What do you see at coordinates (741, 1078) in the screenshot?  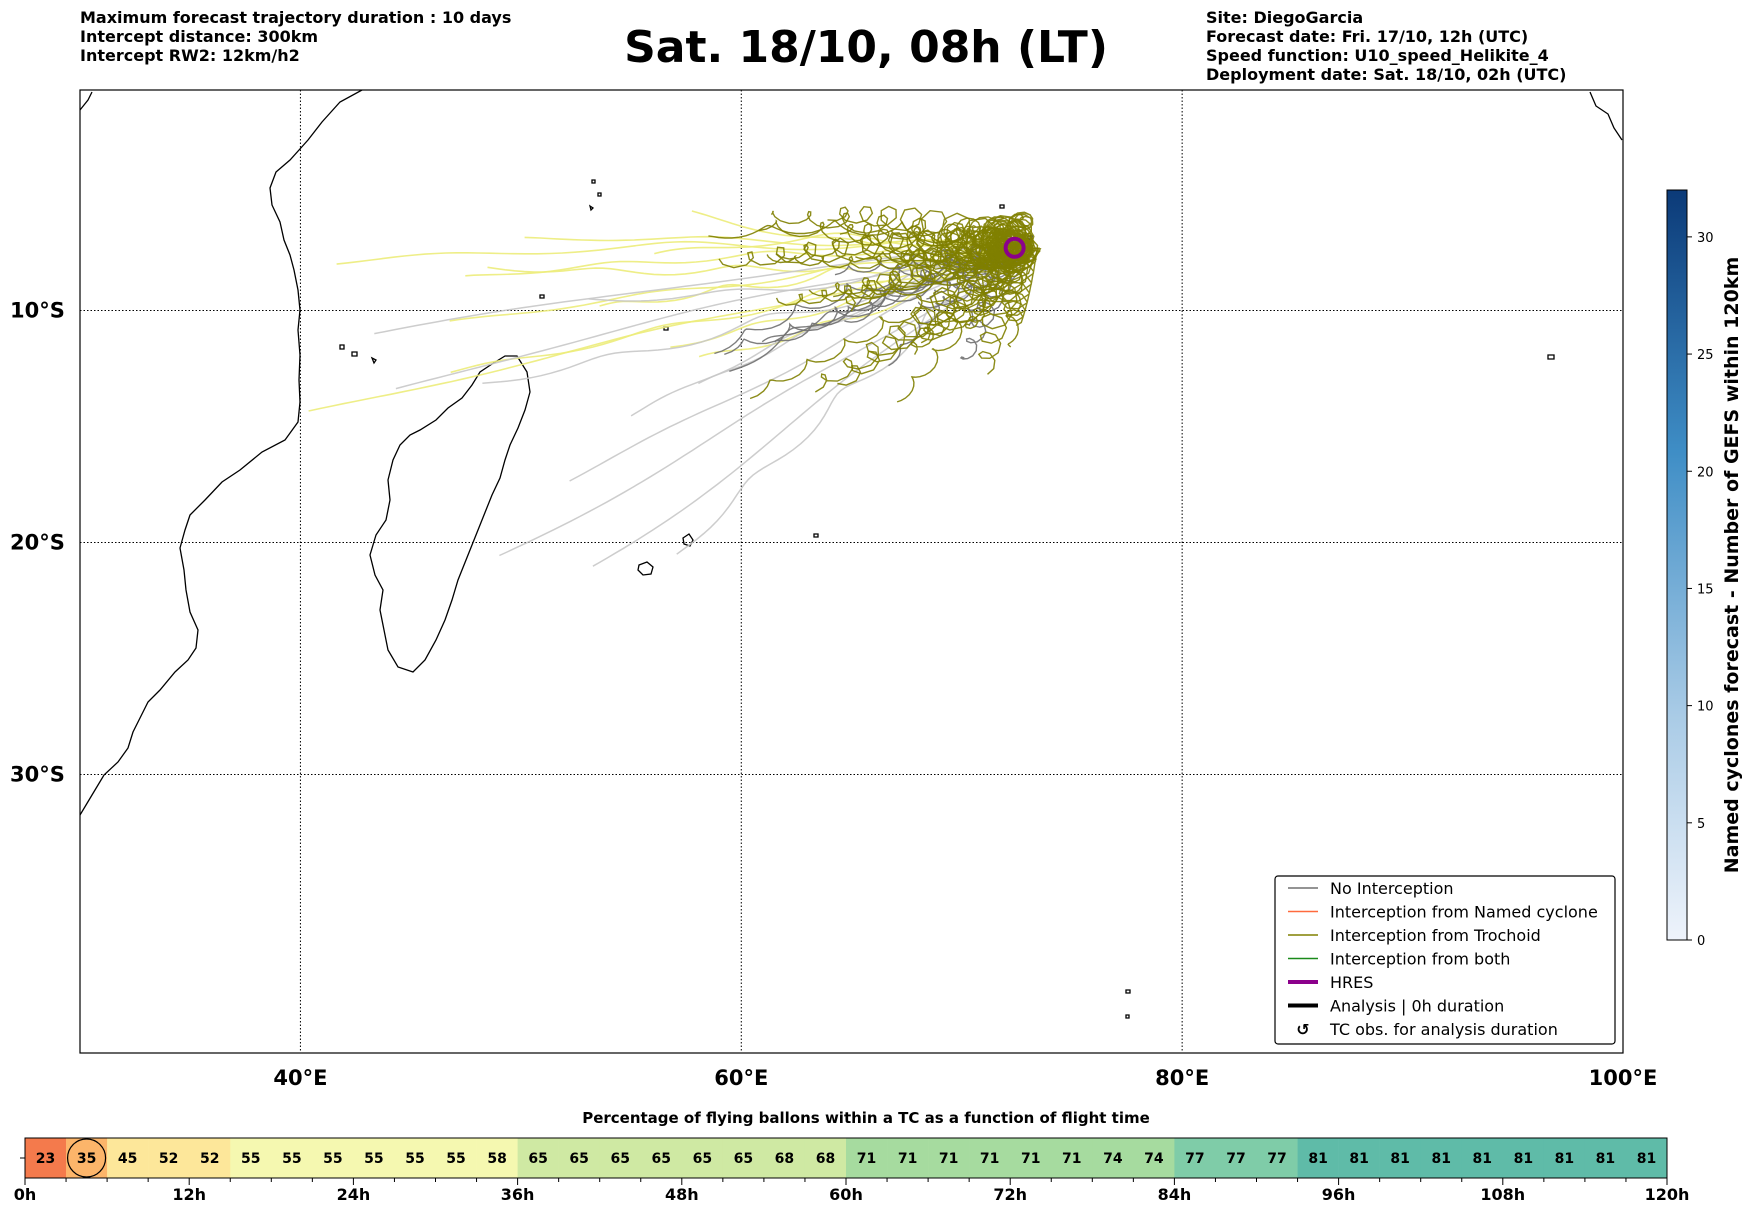 I see `lon-tick-label: 60°E` at bounding box center [741, 1078].